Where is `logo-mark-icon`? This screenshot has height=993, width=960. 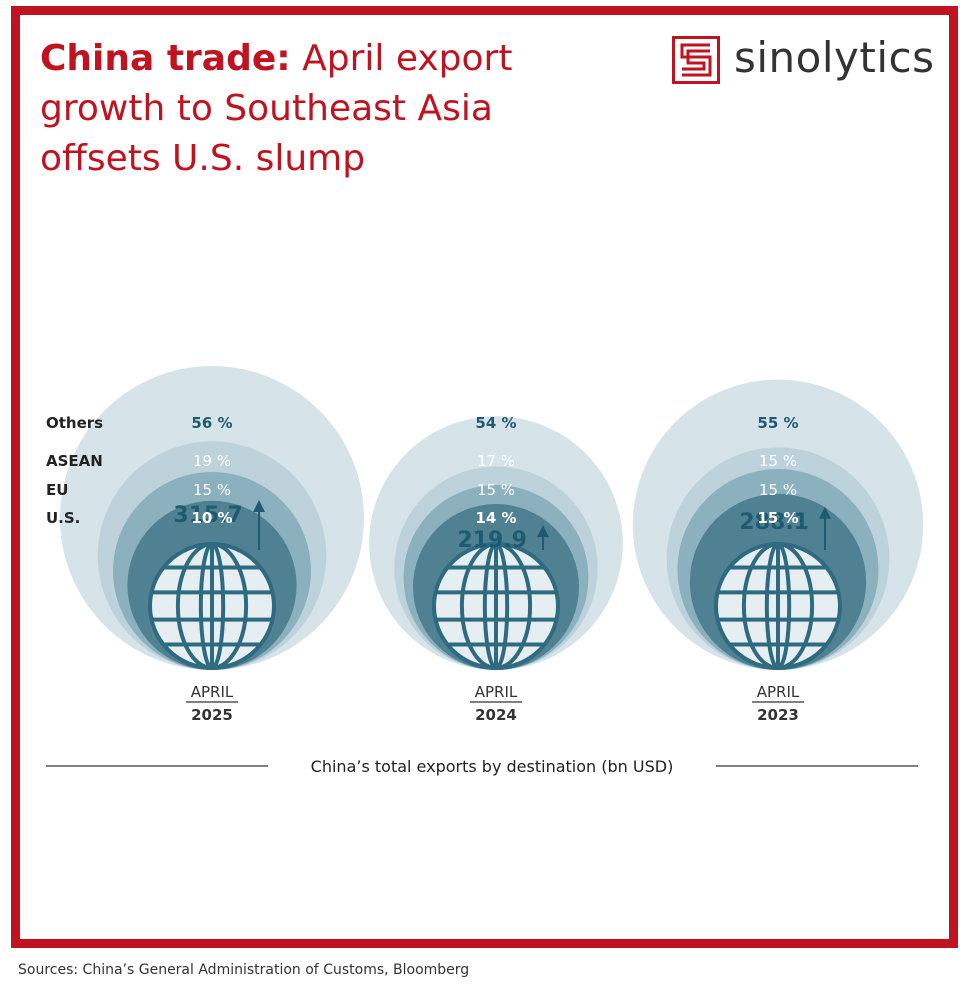
logo-mark-icon is located at coordinates (696, 60).